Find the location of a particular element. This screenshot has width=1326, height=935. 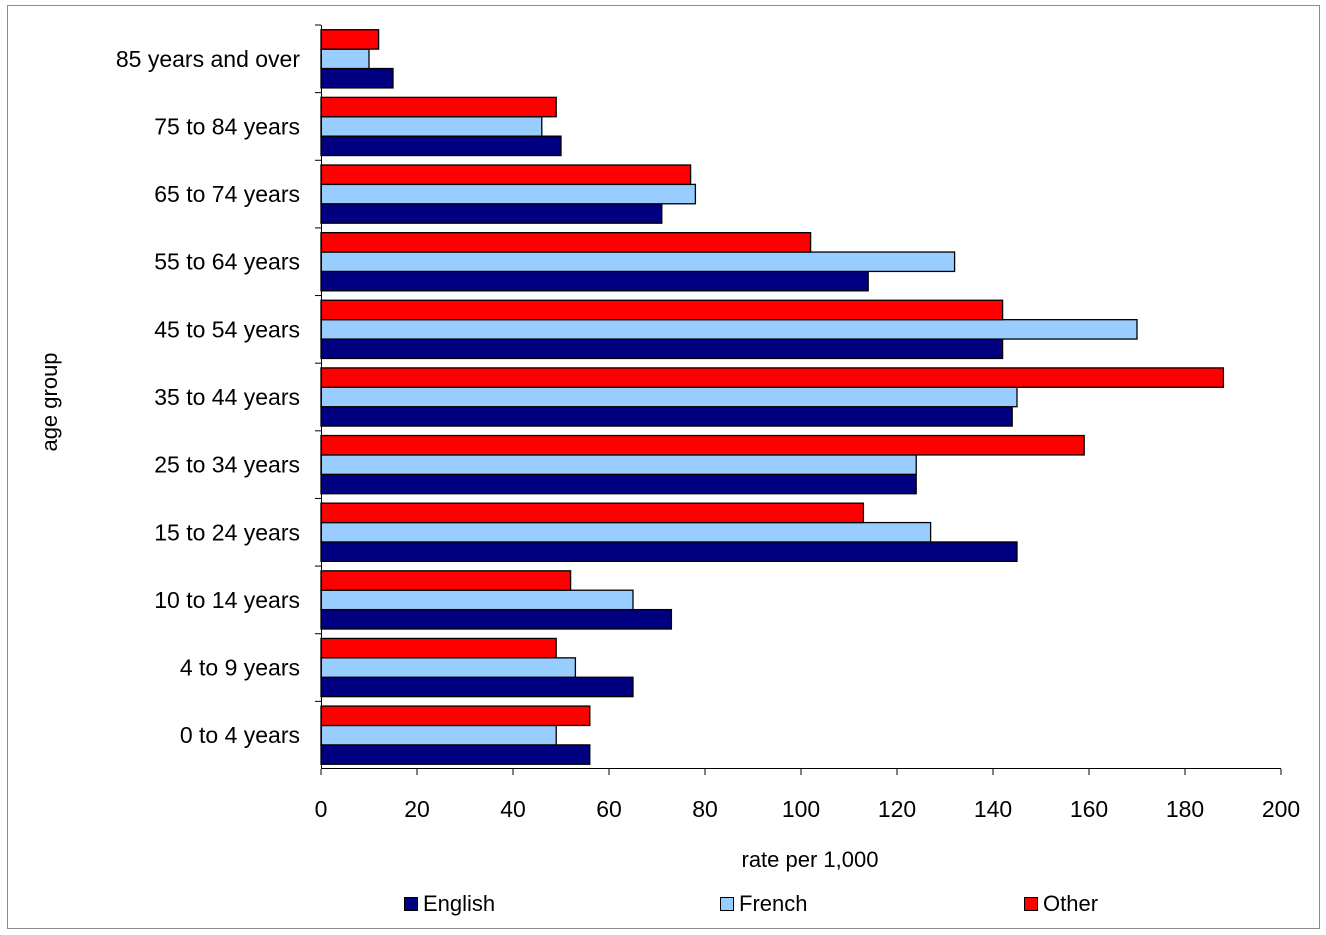

bar-french-15-to-24-years is located at coordinates (626, 532).